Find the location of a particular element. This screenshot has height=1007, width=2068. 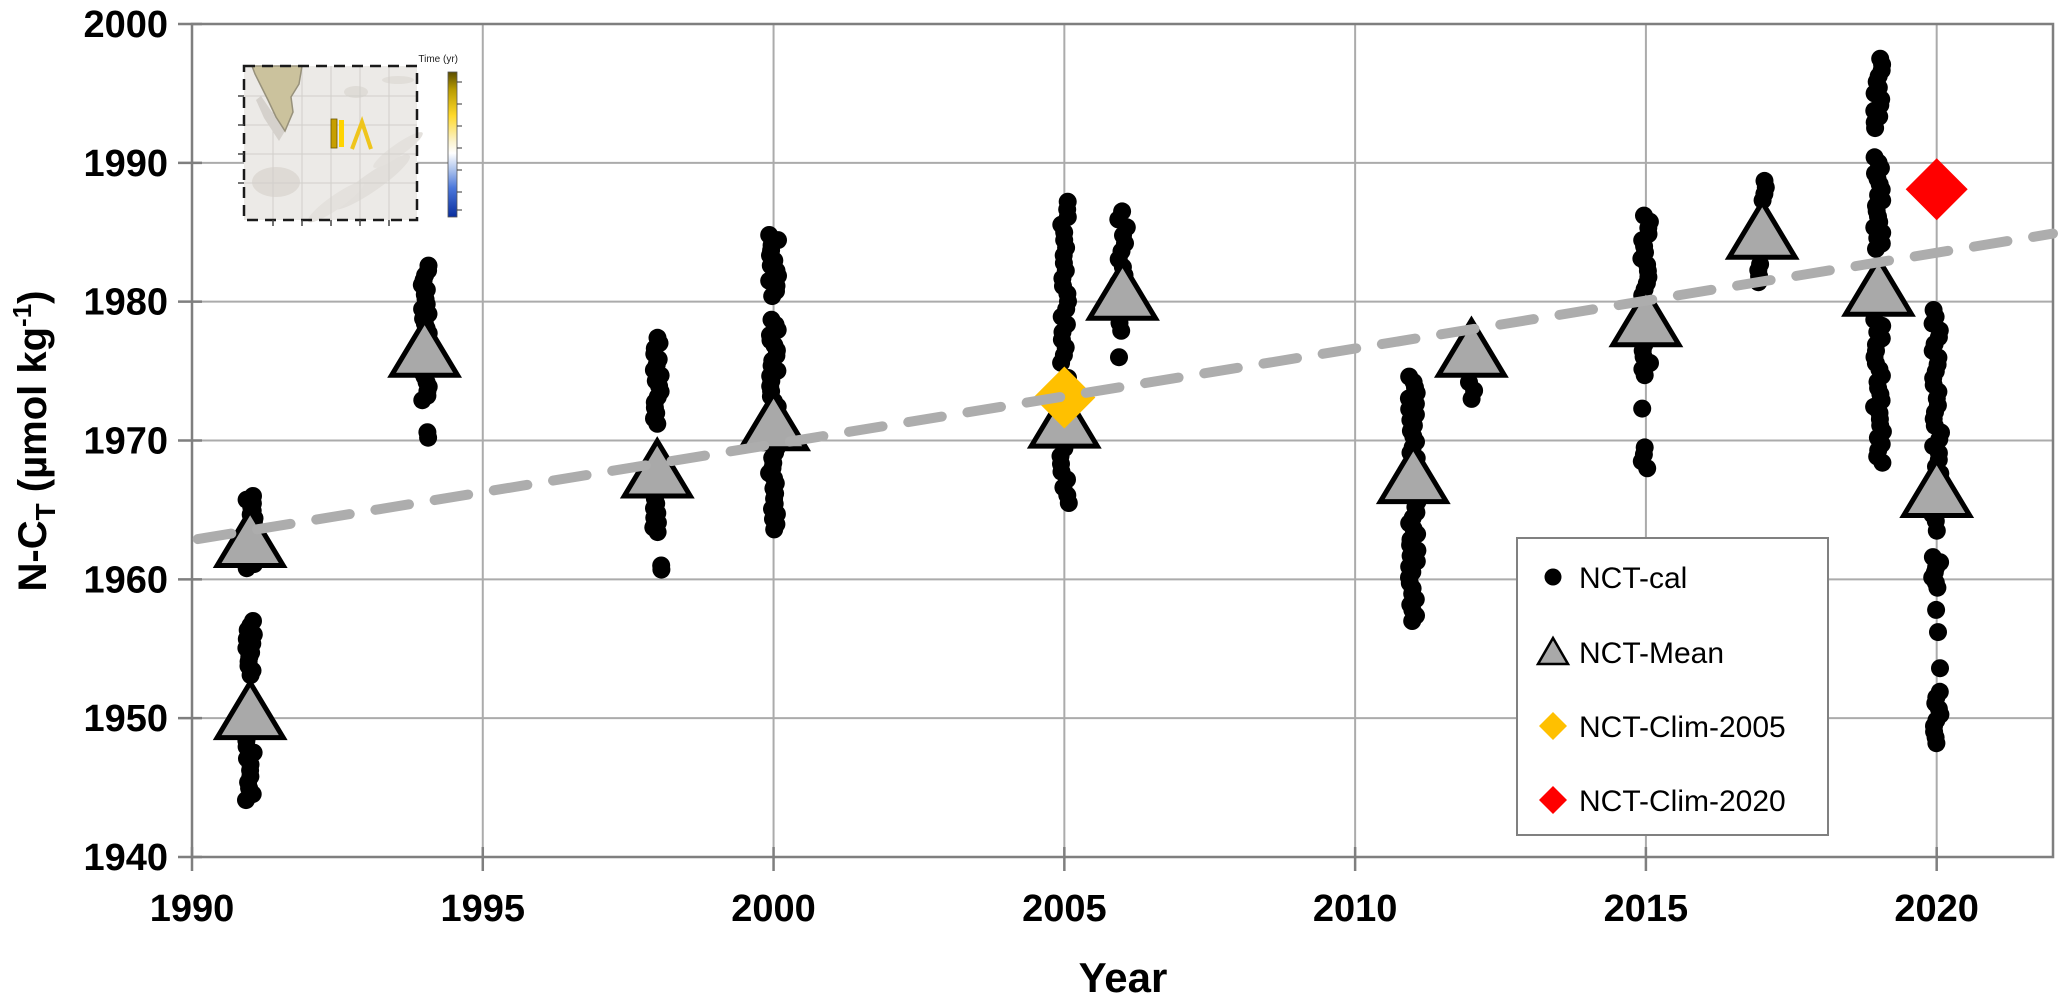

y-axis-tick-label: 1950 is located at coordinates (125, 719).